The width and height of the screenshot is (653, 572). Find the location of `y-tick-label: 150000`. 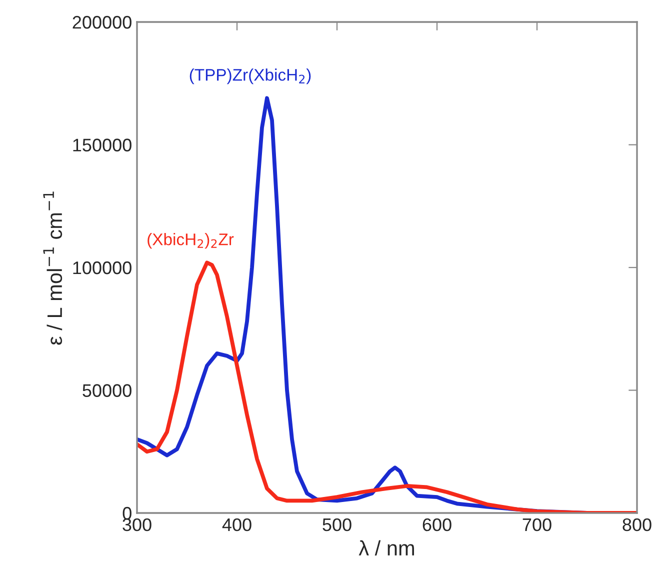

y-tick-label: 150000 is located at coordinates (102, 145).